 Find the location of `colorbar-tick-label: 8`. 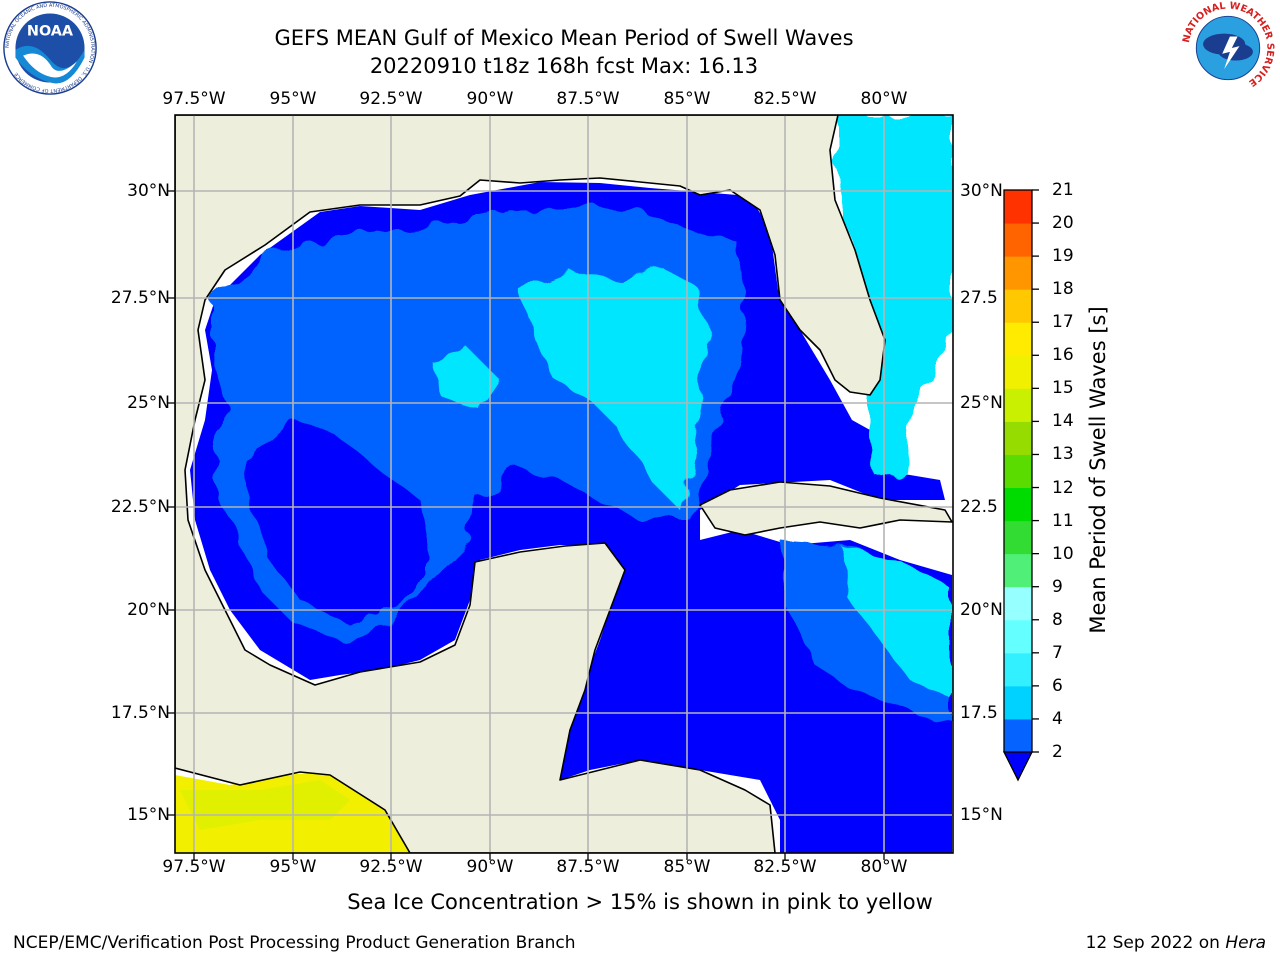

colorbar-tick-label: 8 is located at coordinates (1057, 619).